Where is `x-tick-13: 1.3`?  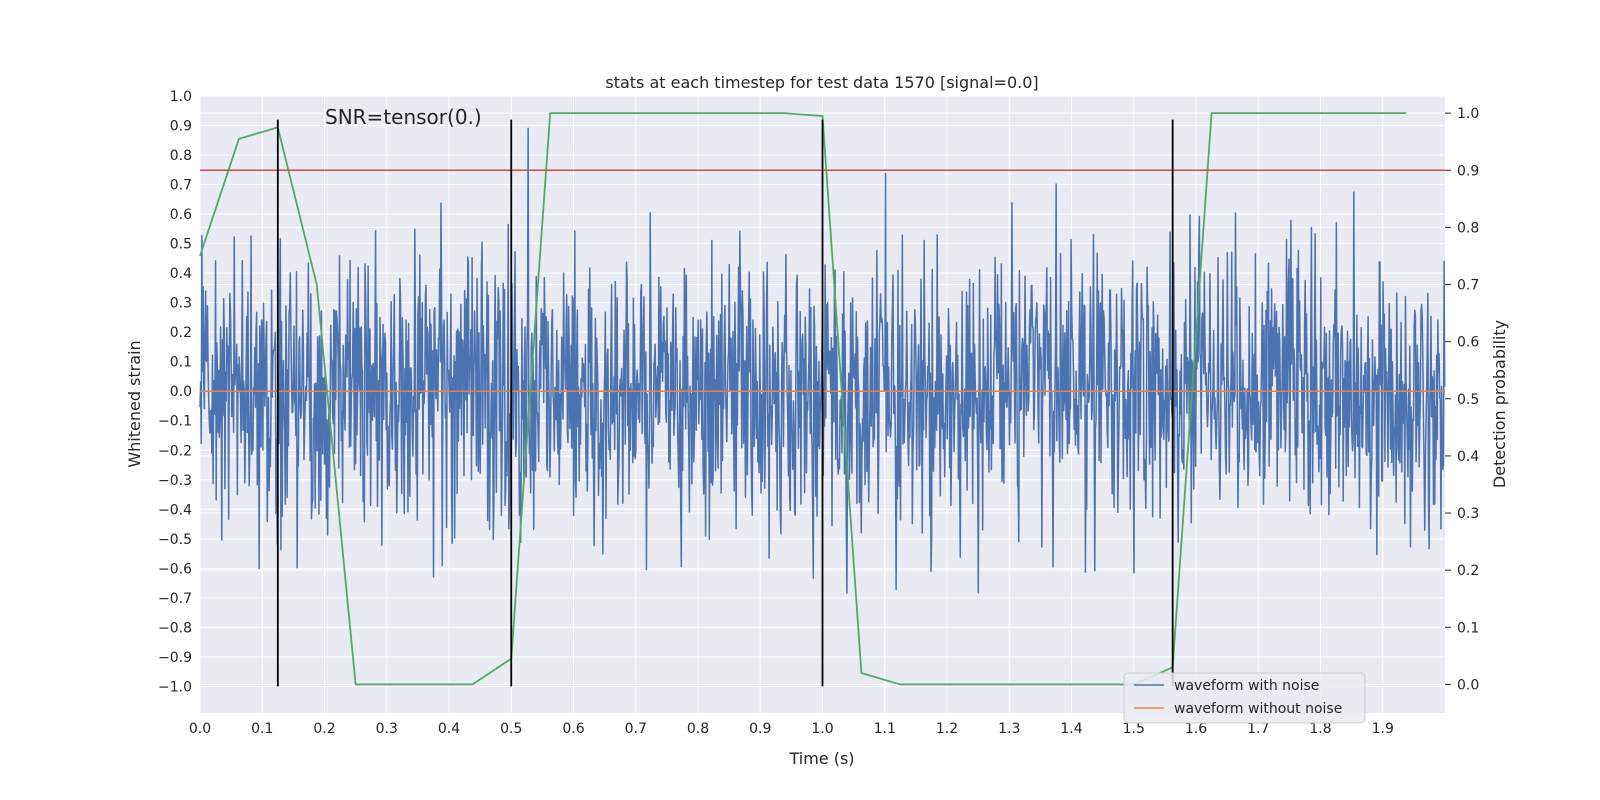 x-tick-13: 1.3 is located at coordinates (1009, 729).